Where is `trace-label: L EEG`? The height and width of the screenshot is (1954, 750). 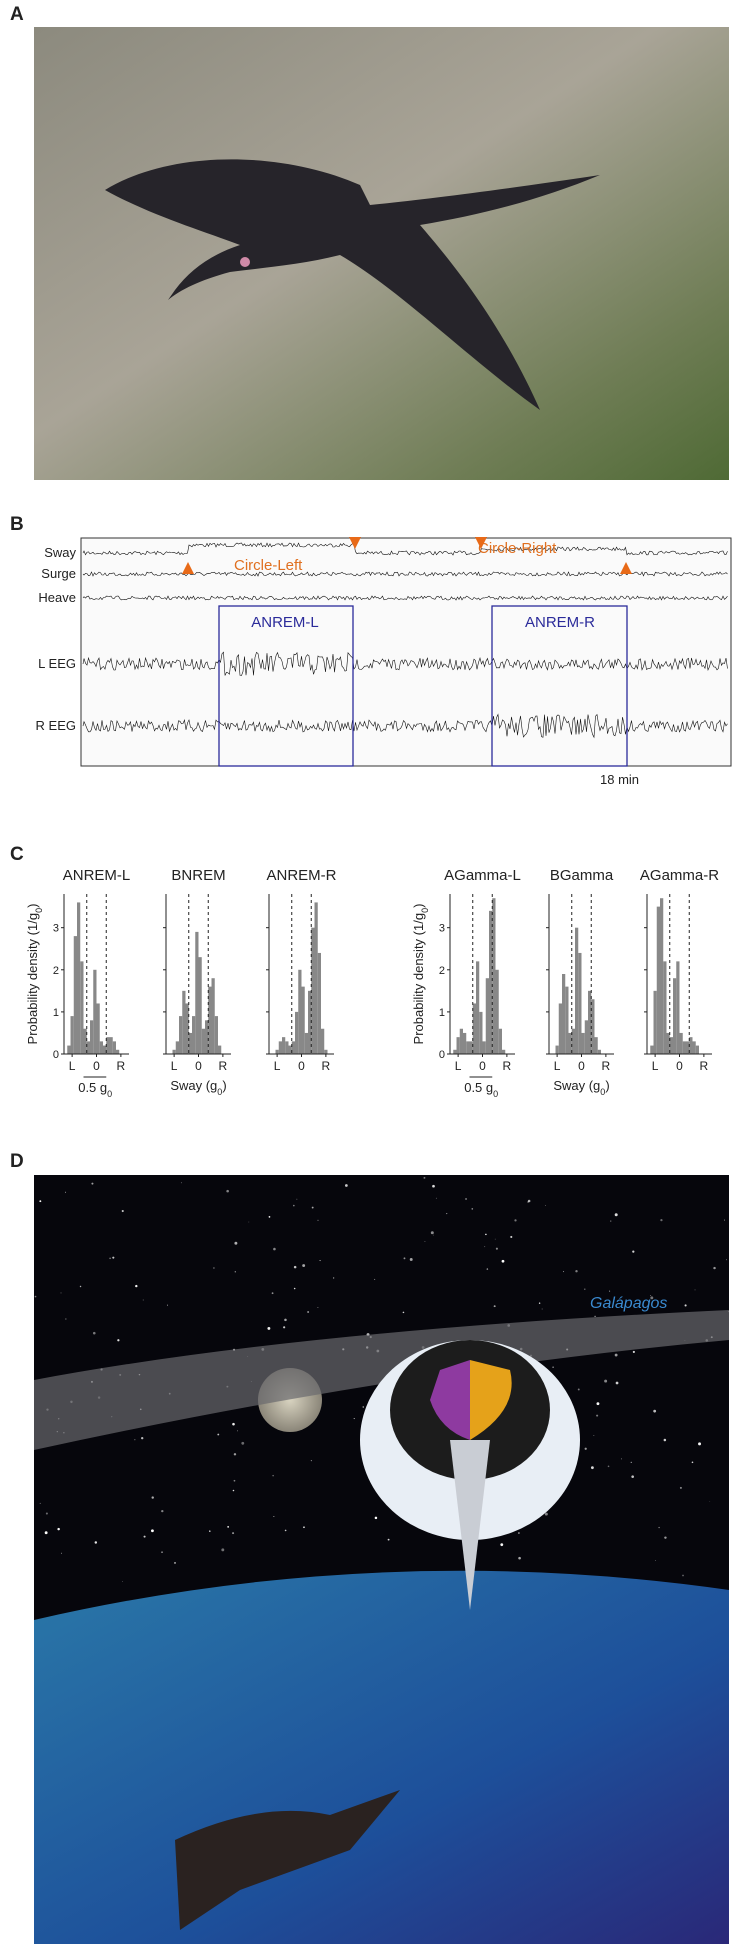 trace-label: L EEG is located at coordinates (57, 663).